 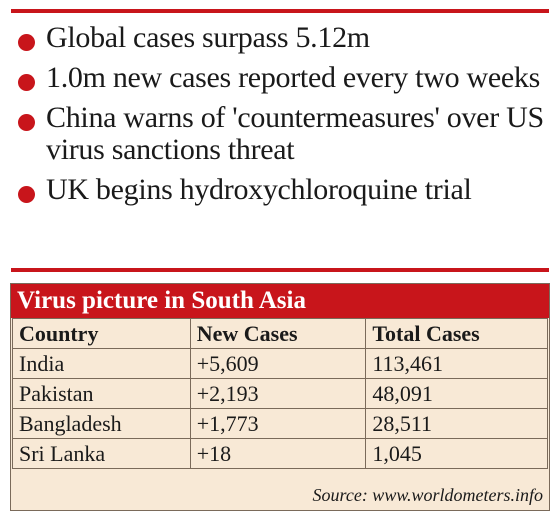 I want to click on cell-new-cases: +18, so click(x=278, y=453).